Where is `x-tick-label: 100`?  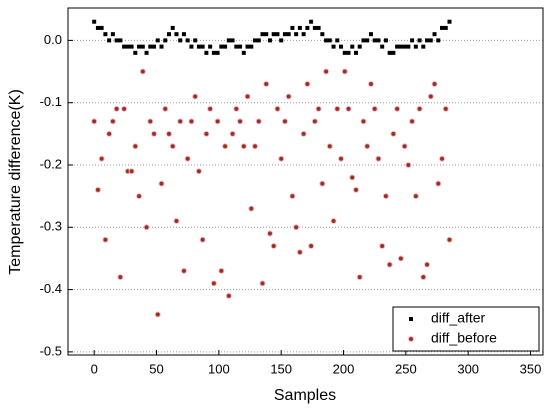 x-tick-label: 100 is located at coordinates (219, 368).